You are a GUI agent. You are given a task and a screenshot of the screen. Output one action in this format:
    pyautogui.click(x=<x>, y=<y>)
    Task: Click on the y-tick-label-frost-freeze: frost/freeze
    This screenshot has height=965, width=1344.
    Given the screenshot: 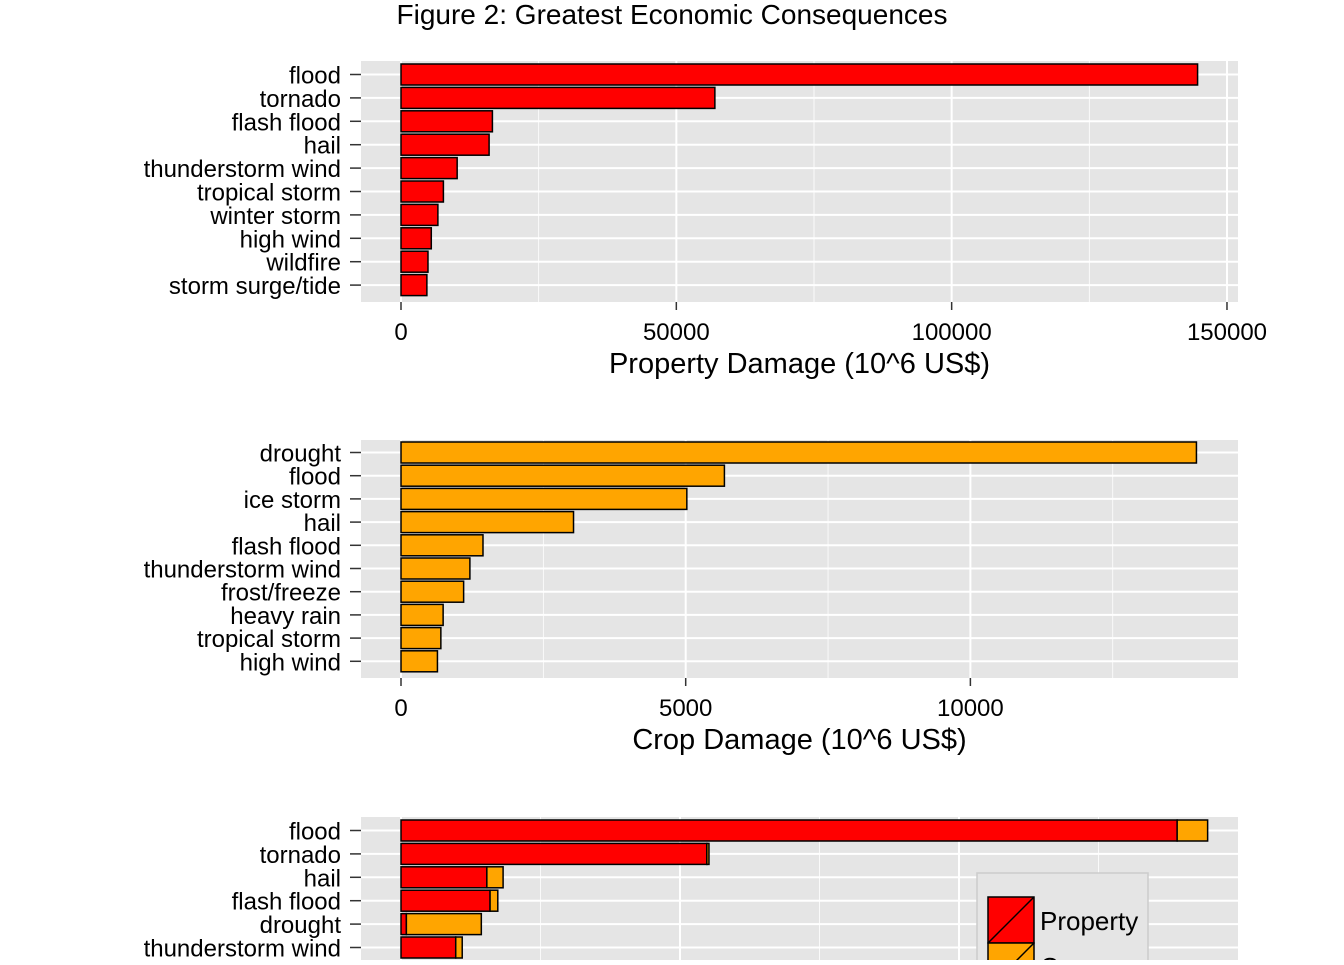 What is the action you would take?
    pyautogui.click(x=281, y=593)
    